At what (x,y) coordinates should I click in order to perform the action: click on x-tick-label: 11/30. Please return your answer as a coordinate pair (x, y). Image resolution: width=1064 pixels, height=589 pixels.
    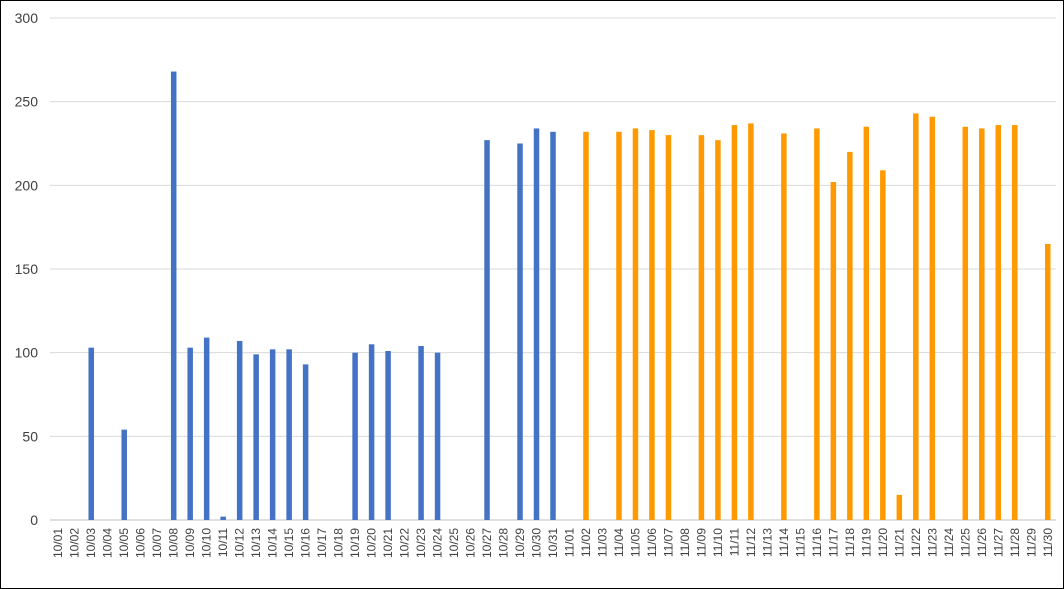
    Looking at the image, I should click on (1048, 542).